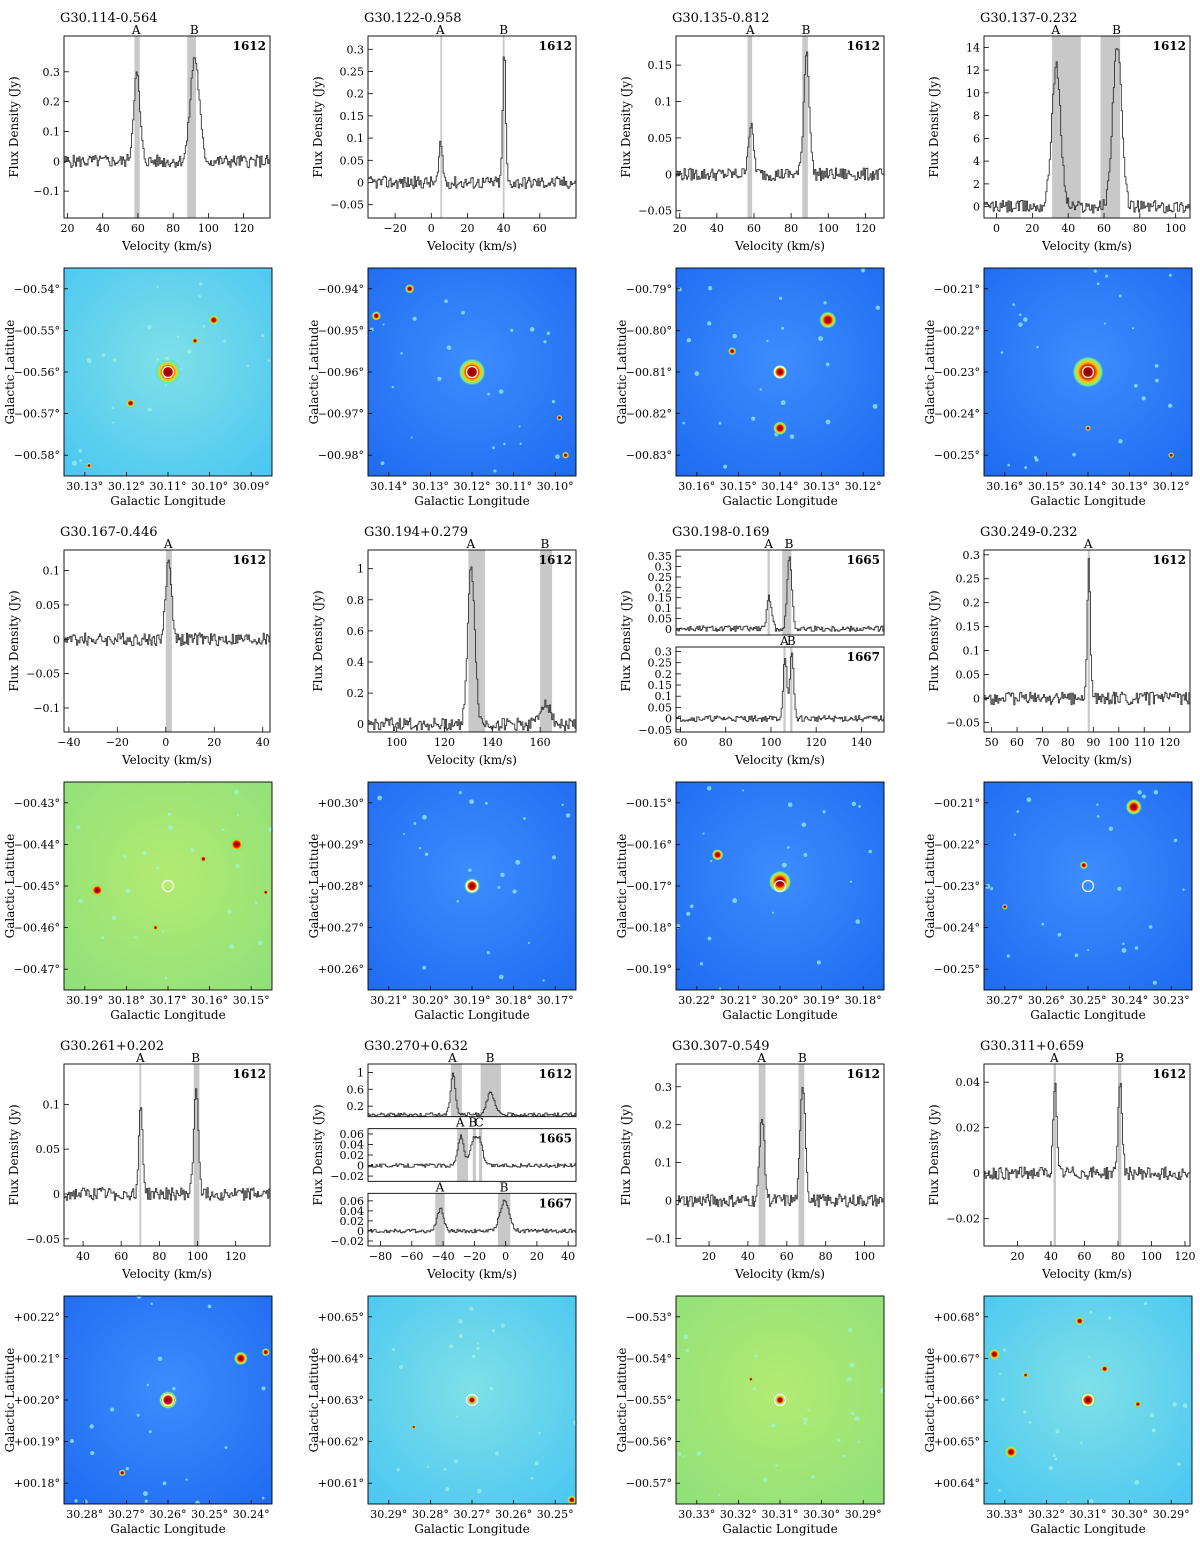 This screenshot has width=1200, height=1568. What do you see at coordinates (388, 1000) in the screenshot?
I see `x-tick-label: 30.21°` at bounding box center [388, 1000].